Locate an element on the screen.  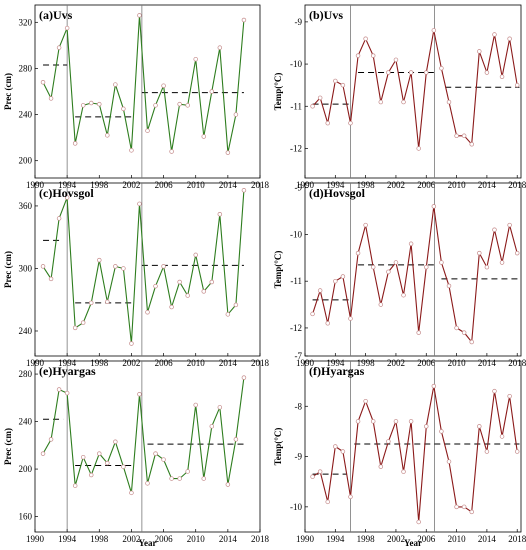
x-tick-label: 1998 is located at coordinates (366, 363).